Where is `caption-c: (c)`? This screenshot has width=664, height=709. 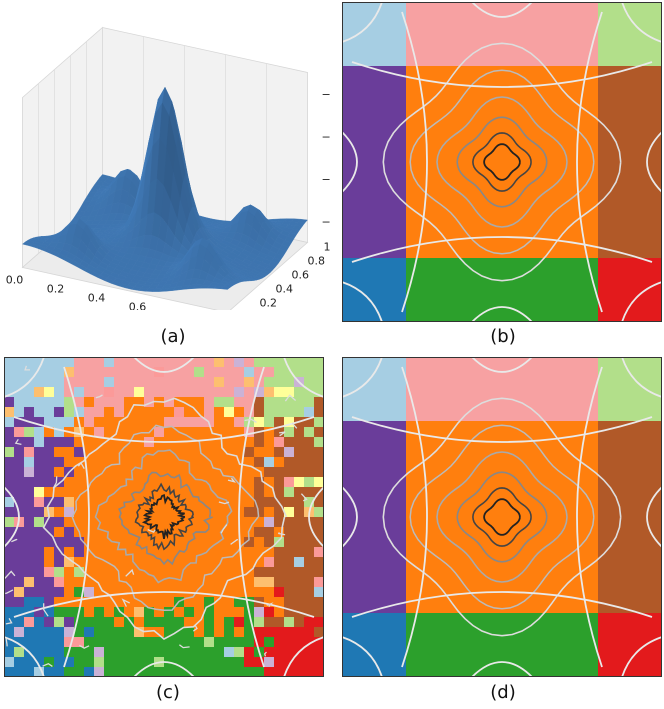
caption-c: (c) is located at coordinates (168, 692).